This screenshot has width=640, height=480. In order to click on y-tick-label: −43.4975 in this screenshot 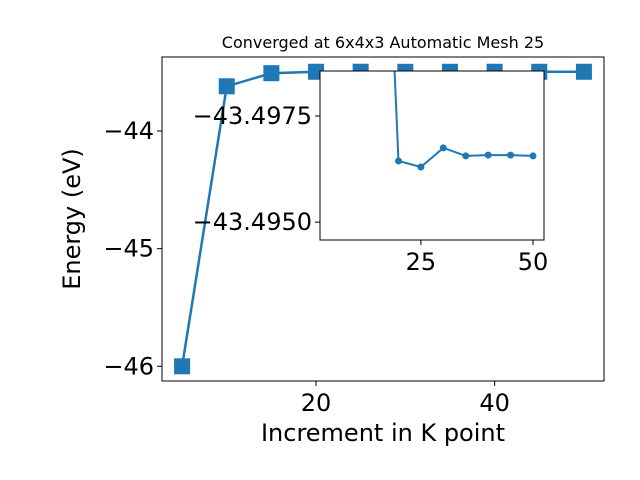, I will do `click(252, 116)`.